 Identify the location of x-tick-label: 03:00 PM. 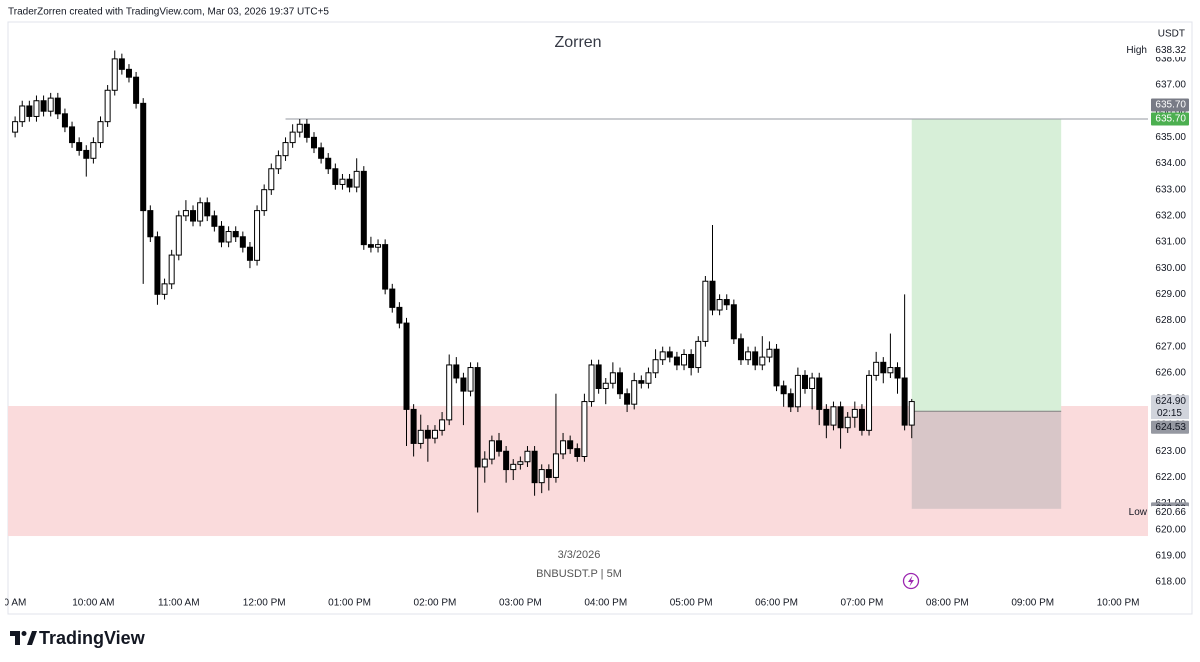
(520, 603).